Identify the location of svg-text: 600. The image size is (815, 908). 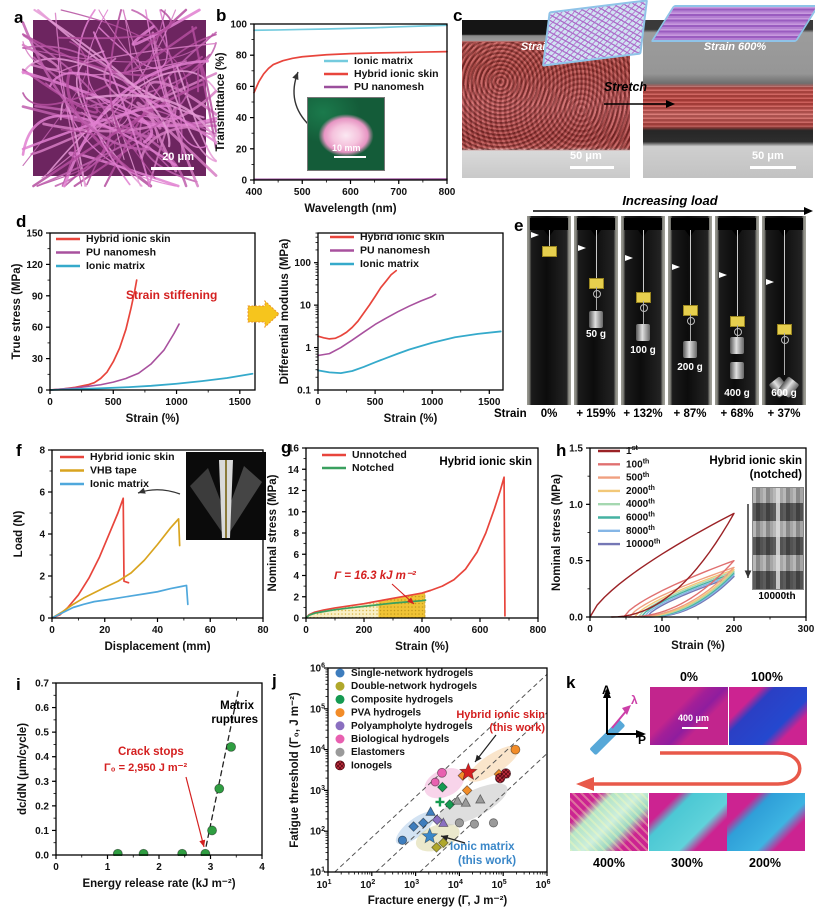
(350, 192).